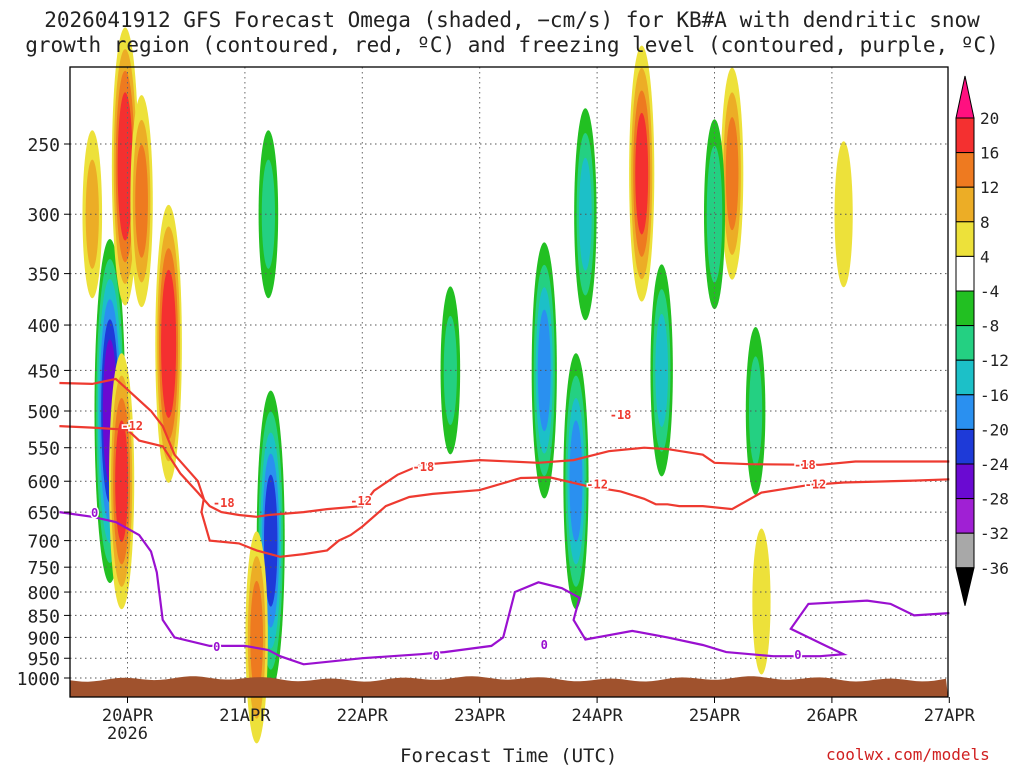 Image resolution: width=1024 pixels, height=768 pixels. What do you see at coordinates (43, 659) in the screenshot?
I see `y-tick-label-950: 950` at bounding box center [43, 659].